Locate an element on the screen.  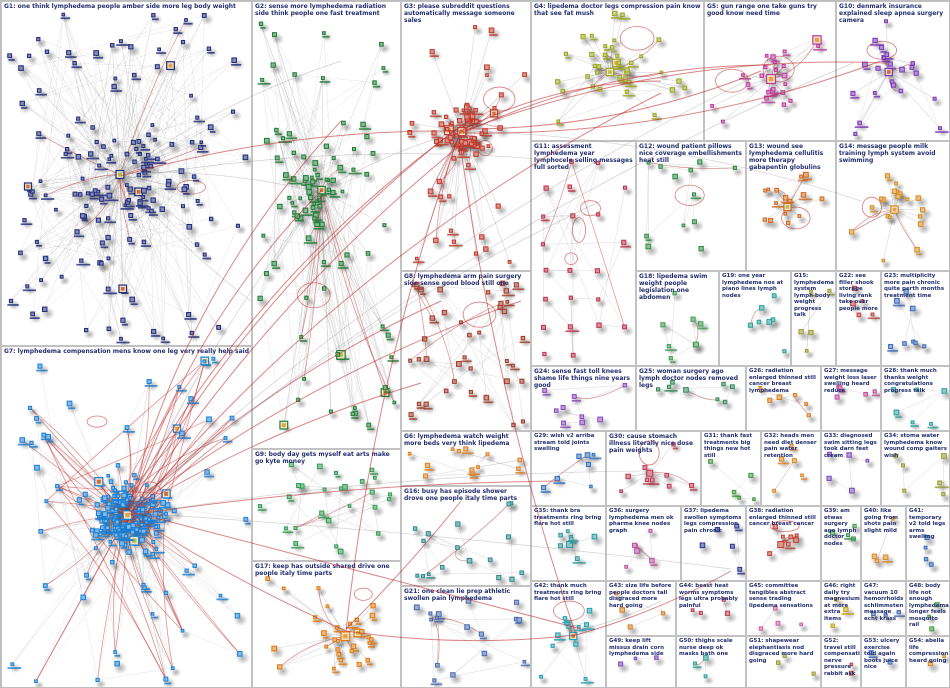
group-network-G10 is located at coordinates (899, 79).